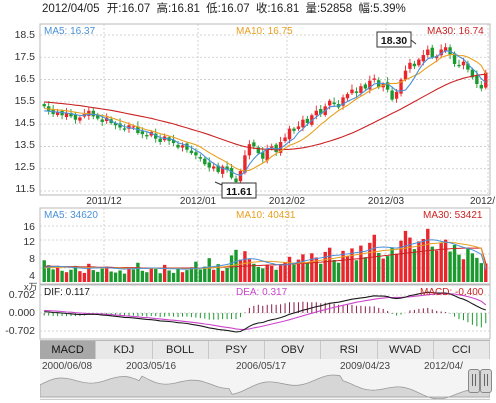  What do you see at coordinates (386, 201) in the screenshot?
I see `price-x-tick: 2012/03` at bounding box center [386, 201].